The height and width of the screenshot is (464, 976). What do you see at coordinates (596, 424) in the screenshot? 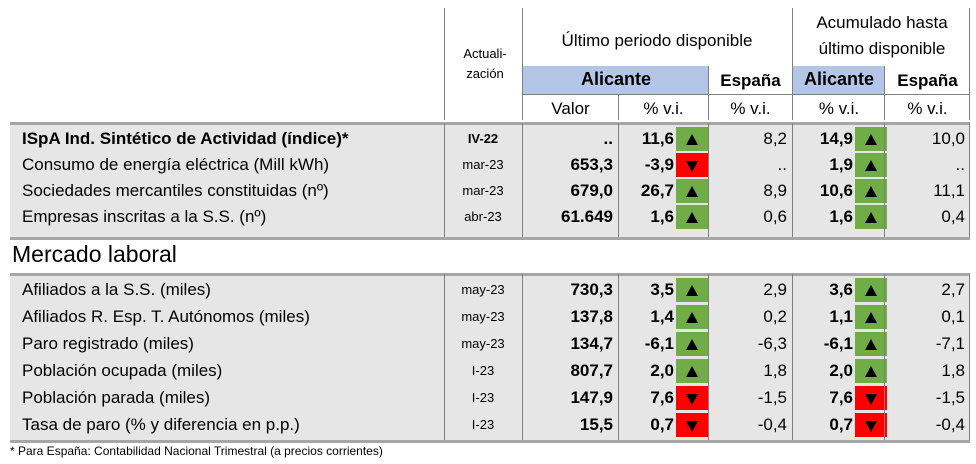
I see `valor-cell: 15,5` at bounding box center [596, 424].